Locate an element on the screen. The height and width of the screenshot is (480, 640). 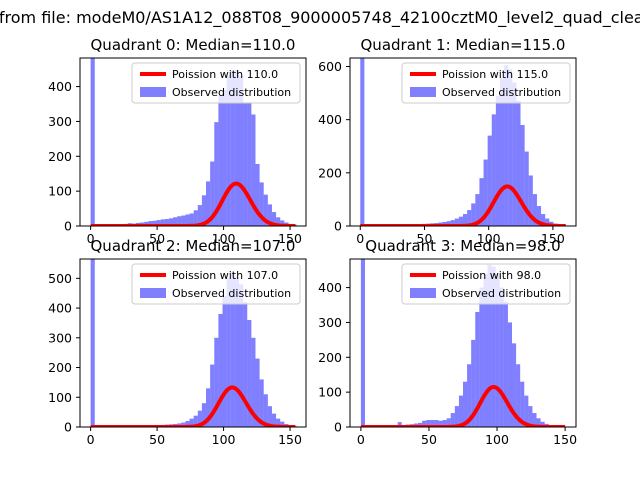
quadrant-3-title: Quadrant 3: Median=98.0 is located at coordinates (462, 246).